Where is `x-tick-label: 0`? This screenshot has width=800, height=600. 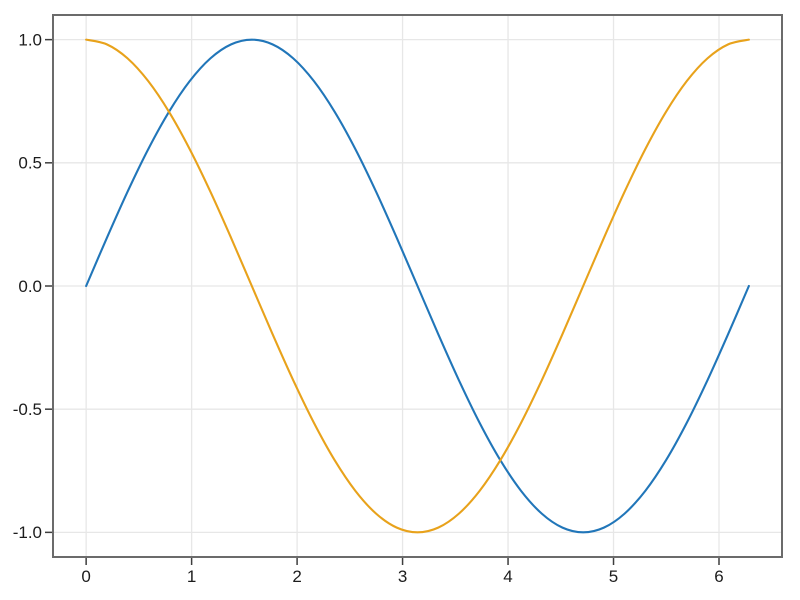
x-tick-label: 0 is located at coordinates (85, 576).